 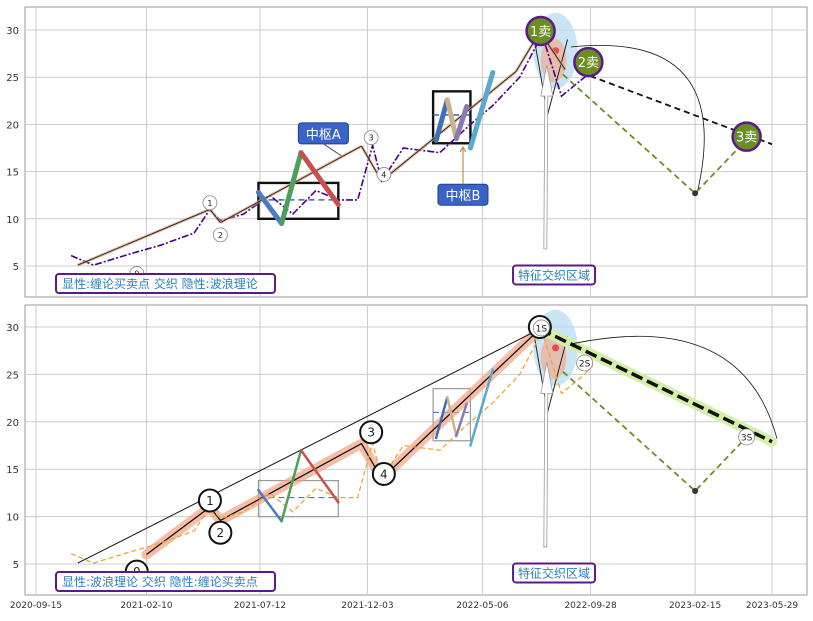 I want to click on projection-line, so click(x=656, y=385).